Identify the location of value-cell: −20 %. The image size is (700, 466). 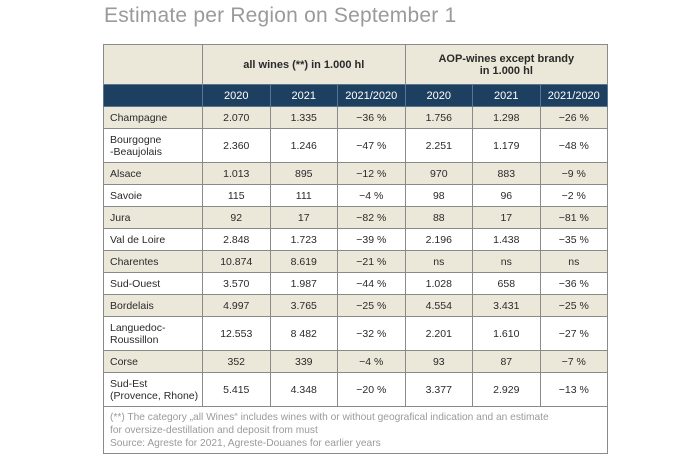
(371, 389).